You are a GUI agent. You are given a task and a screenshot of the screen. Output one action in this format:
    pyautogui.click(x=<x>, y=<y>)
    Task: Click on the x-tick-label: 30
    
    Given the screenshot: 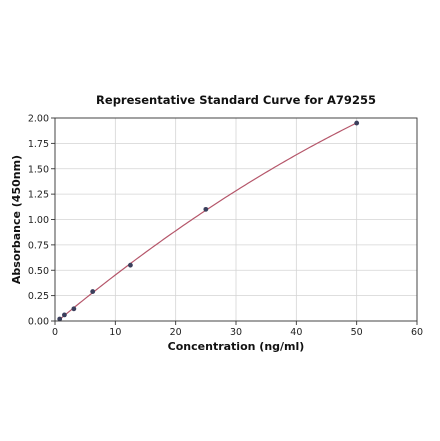 What is the action you would take?
    pyautogui.click(x=236, y=332)
    